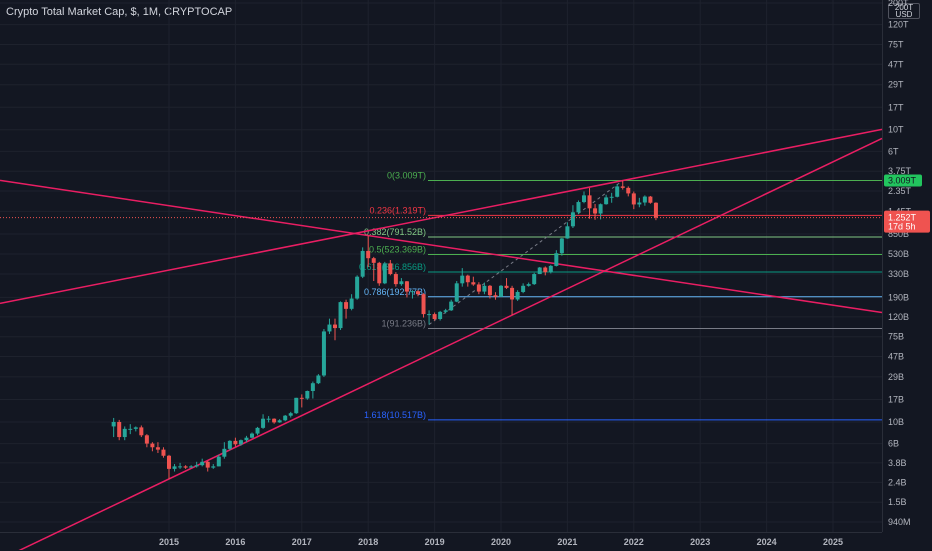  Describe the element at coordinates (897, 482) in the screenshot. I see `price-tick-label: 2.4B` at that location.